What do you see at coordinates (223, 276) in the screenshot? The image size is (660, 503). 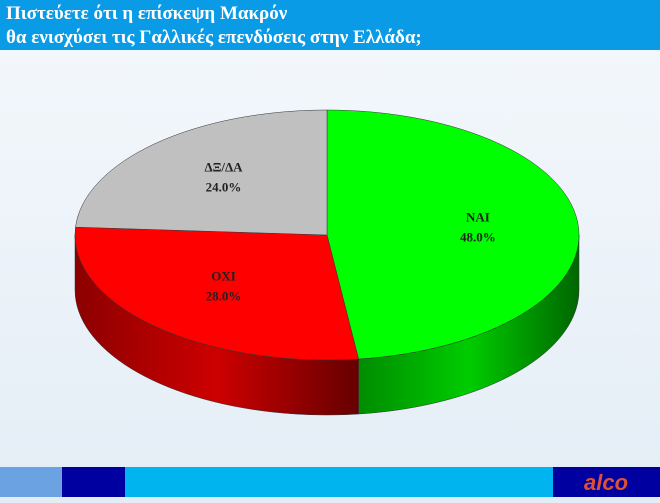 I see `slice-label: ΟΧΙ` at bounding box center [223, 276].